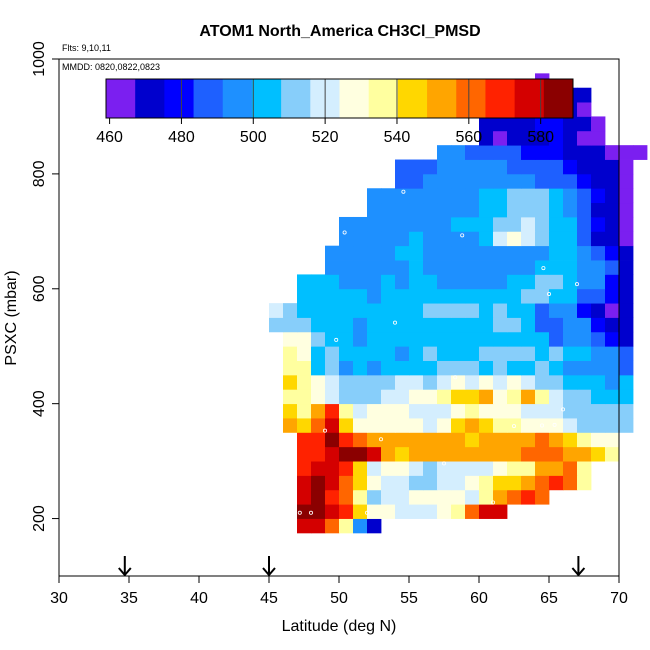 The width and height of the screenshot is (650, 650). Describe the element at coordinates (584, 296) in the screenshot. I see `heat-cell-r16-c20` at that location.